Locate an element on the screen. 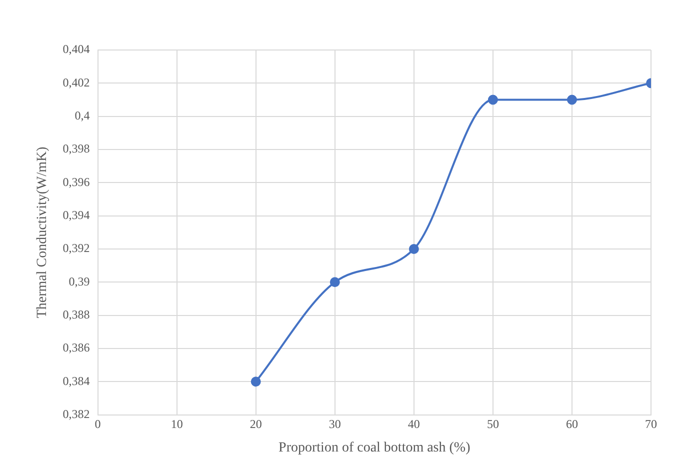 This screenshot has height=468, width=673. y-tick-label: 0,384 is located at coordinates (76, 381).